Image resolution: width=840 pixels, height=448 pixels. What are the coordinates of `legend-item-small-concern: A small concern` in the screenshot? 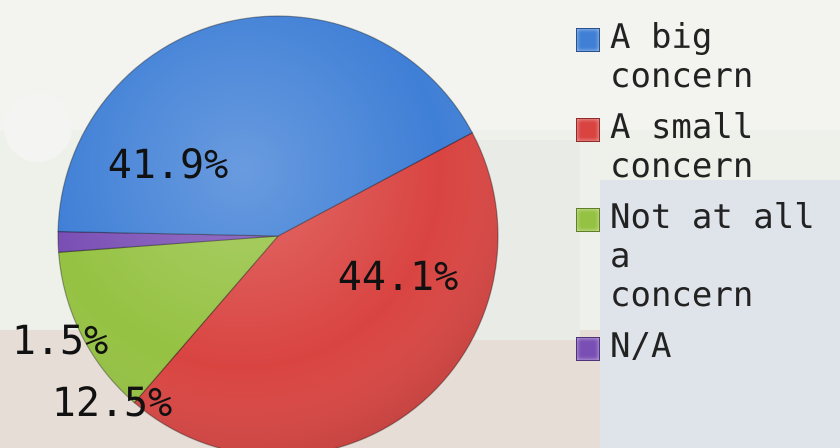 It's located at (708, 147).